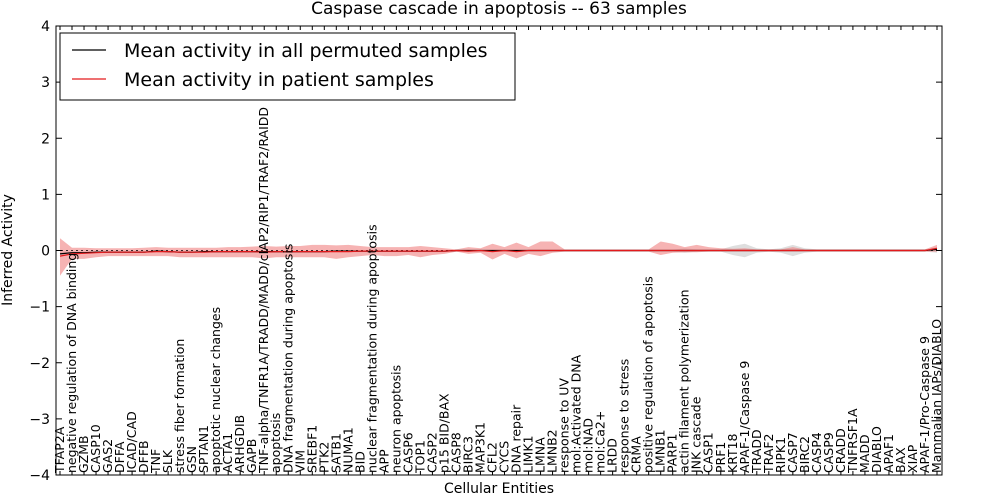  Describe the element at coordinates (167, 461) in the screenshot. I see `x-tick-label: SLK` at that location.